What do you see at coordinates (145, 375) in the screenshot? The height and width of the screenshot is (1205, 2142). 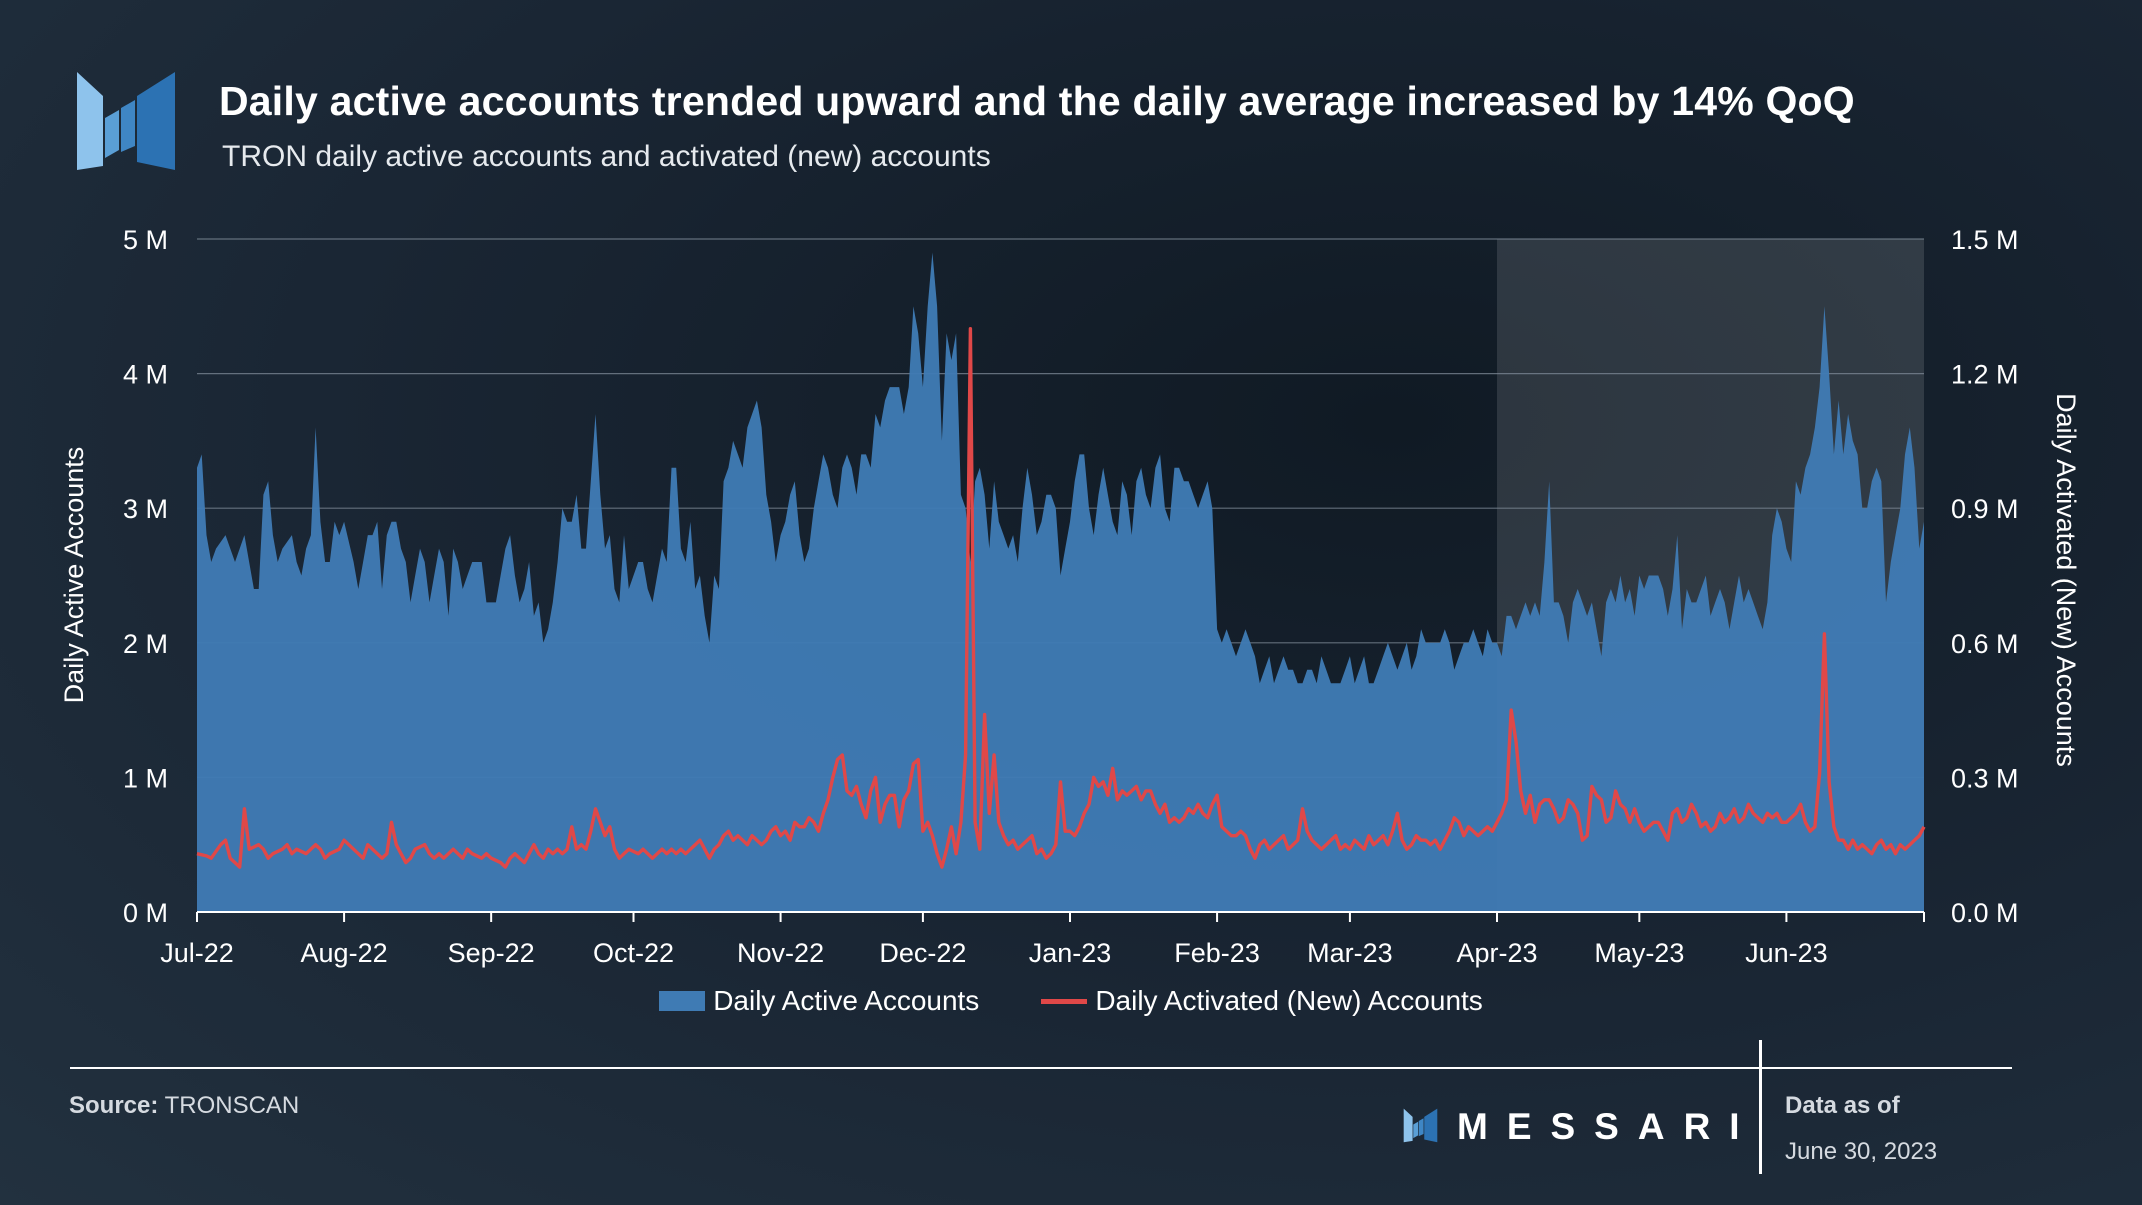 I see `y-tick-label: 4 M` at bounding box center [145, 375].